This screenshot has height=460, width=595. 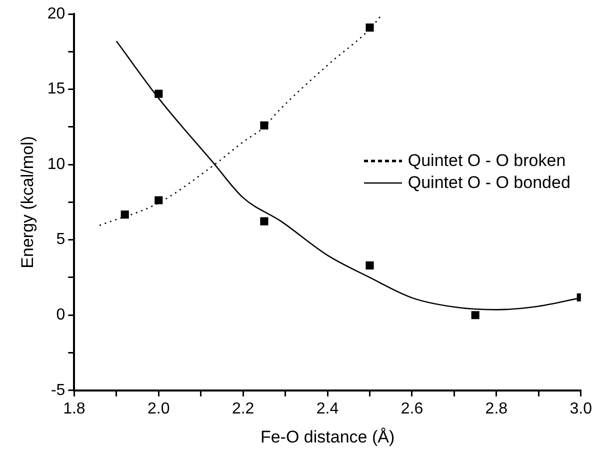 I want to click on x-tick-label: 2.0, so click(x=159, y=409).